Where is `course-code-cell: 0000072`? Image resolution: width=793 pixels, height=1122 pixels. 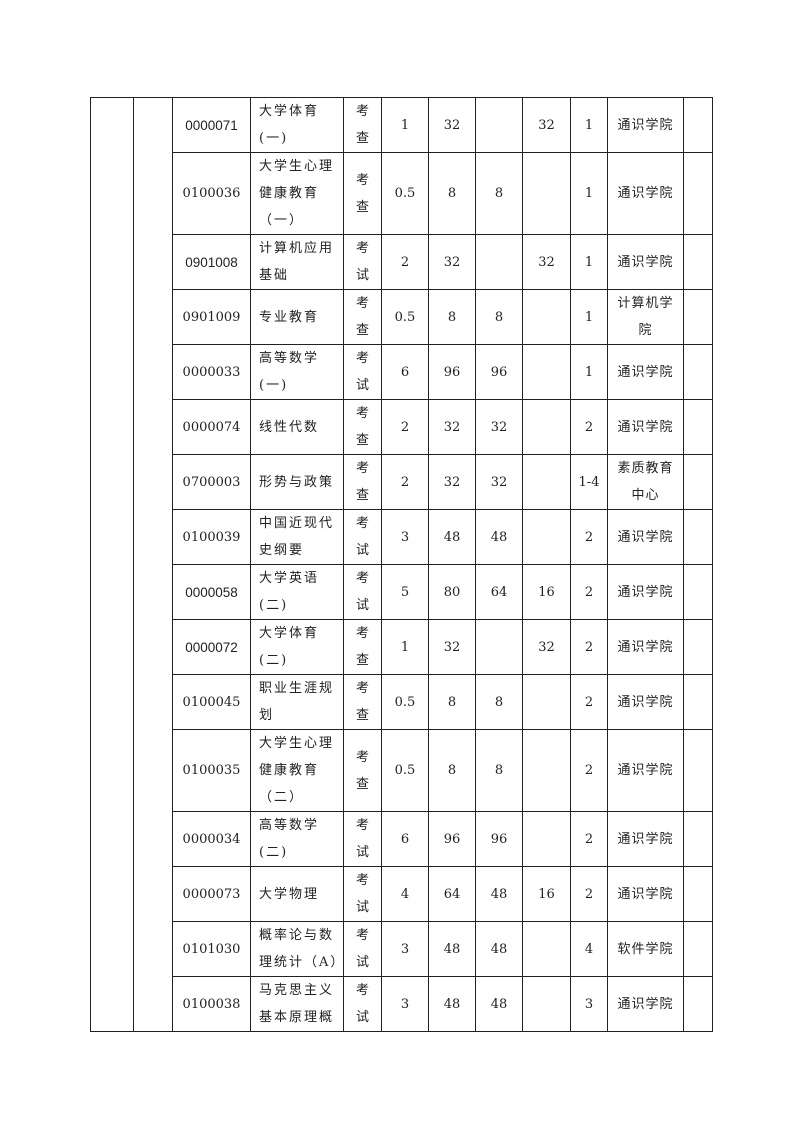 course-code-cell: 0000072 is located at coordinates (211, 647).